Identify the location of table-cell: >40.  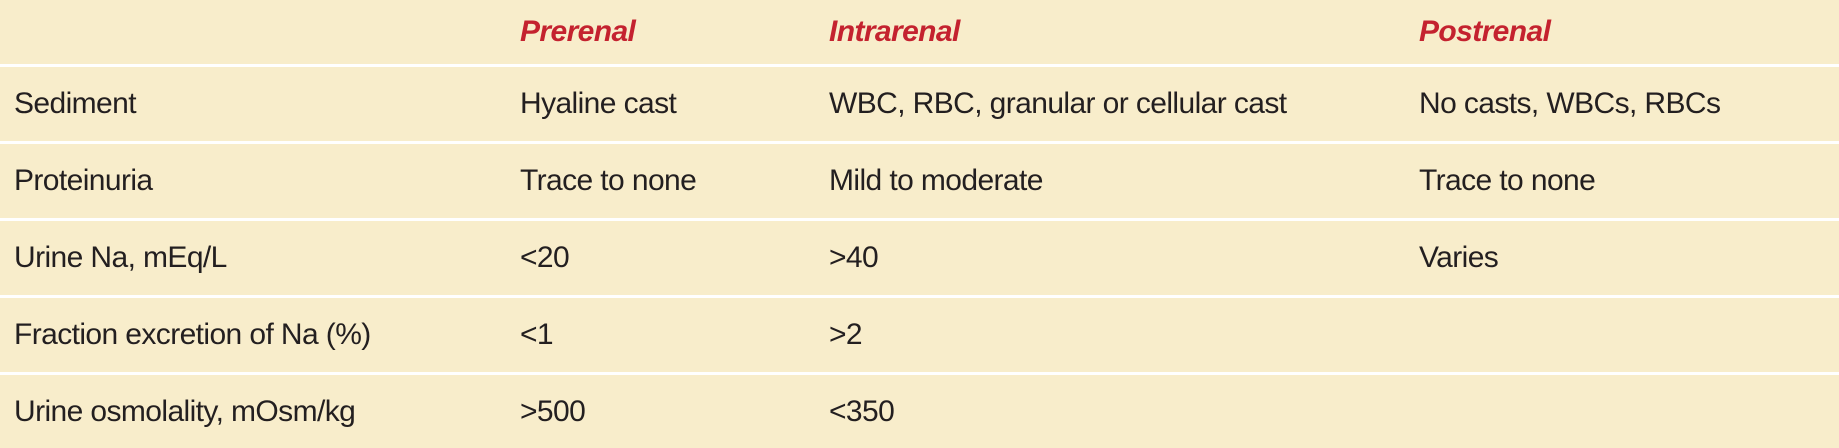
(854, 257).